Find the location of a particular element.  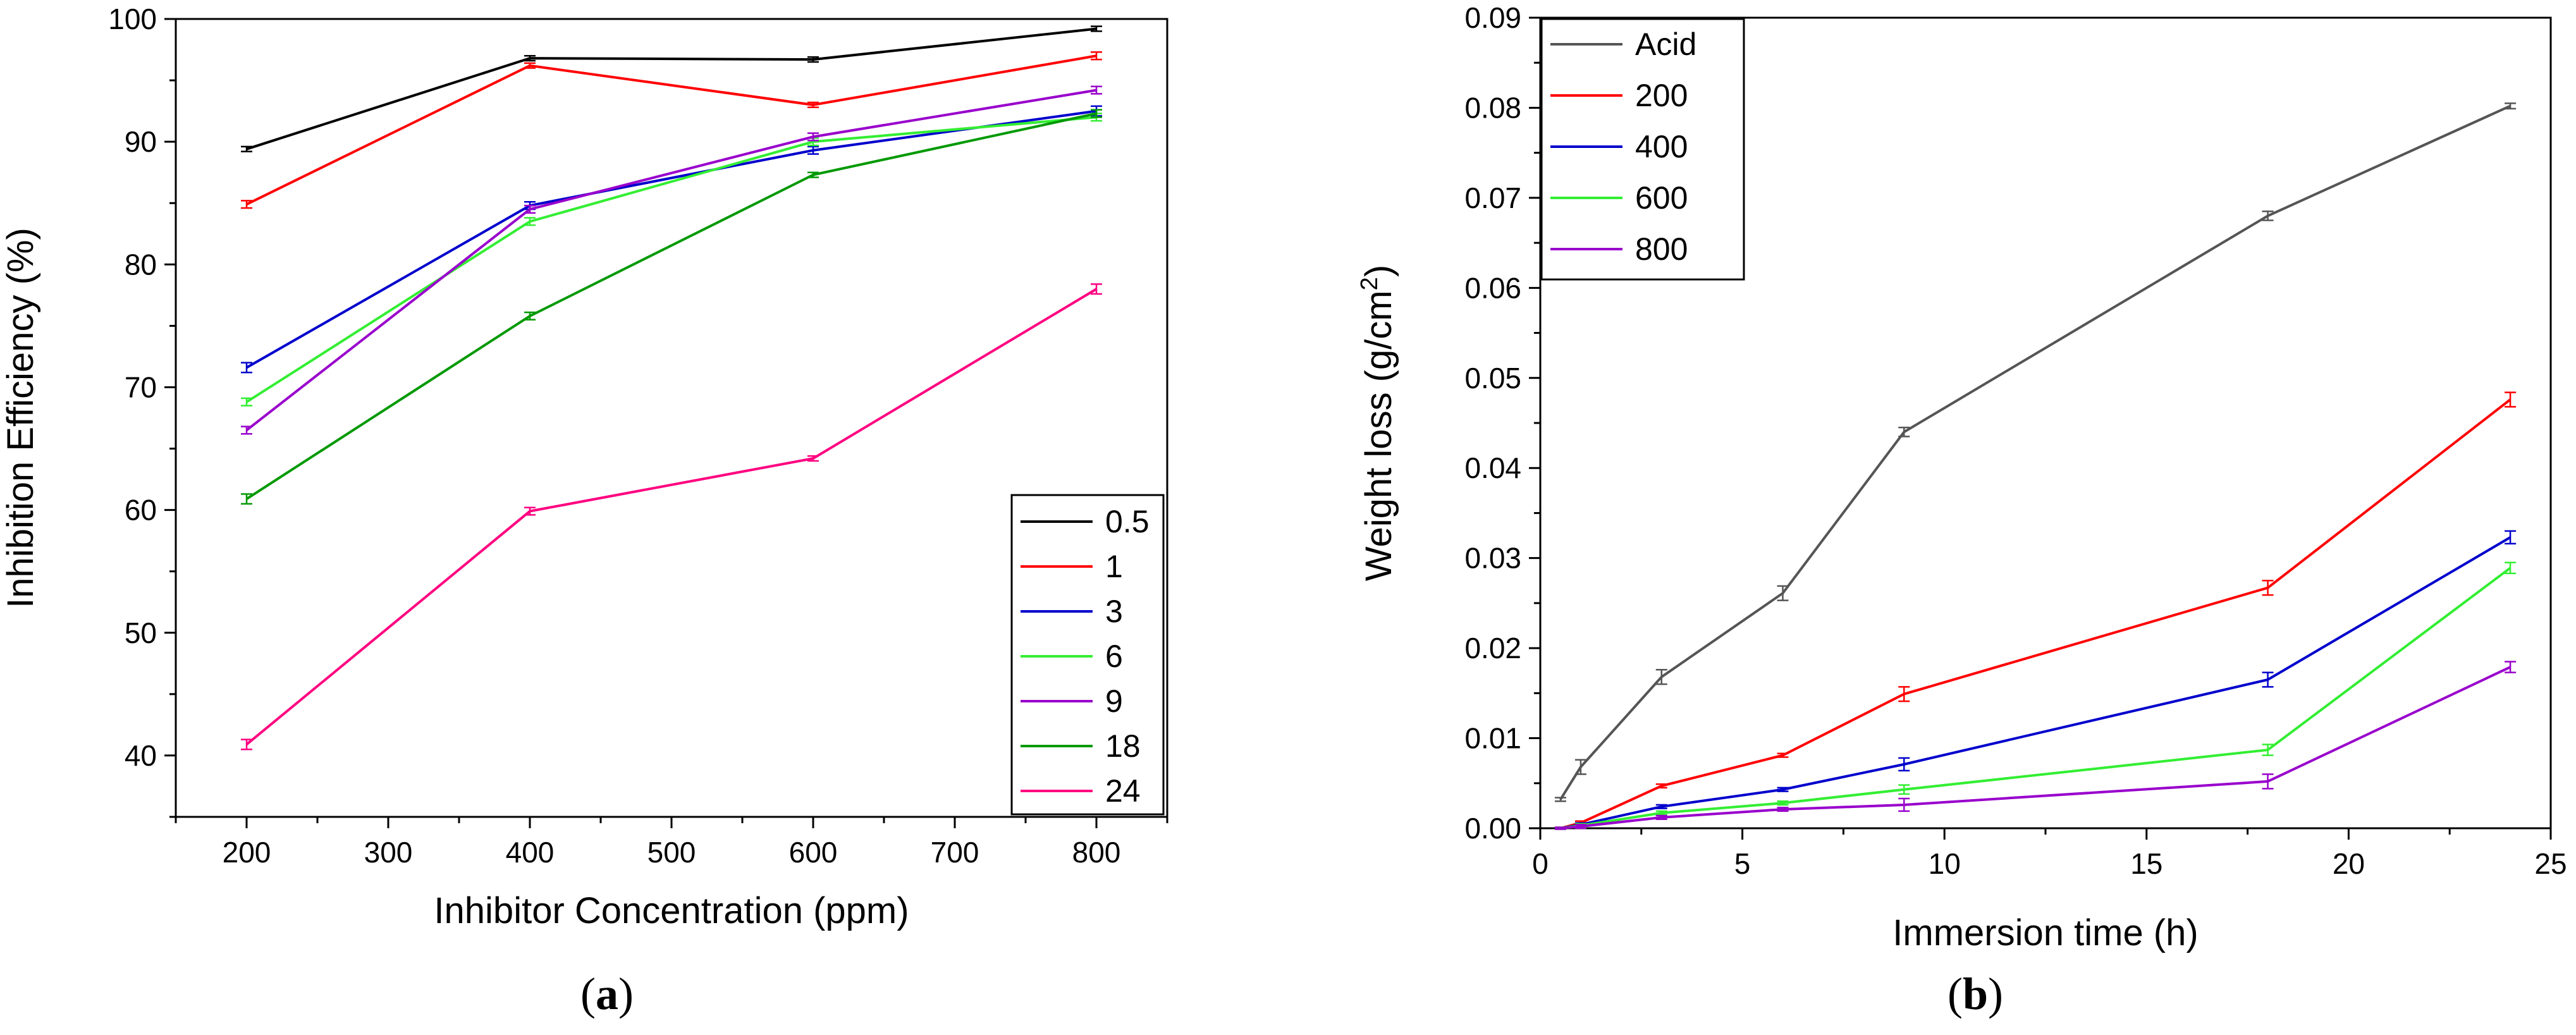

y-tick-label: 40 is located at coordinates (141, 756).